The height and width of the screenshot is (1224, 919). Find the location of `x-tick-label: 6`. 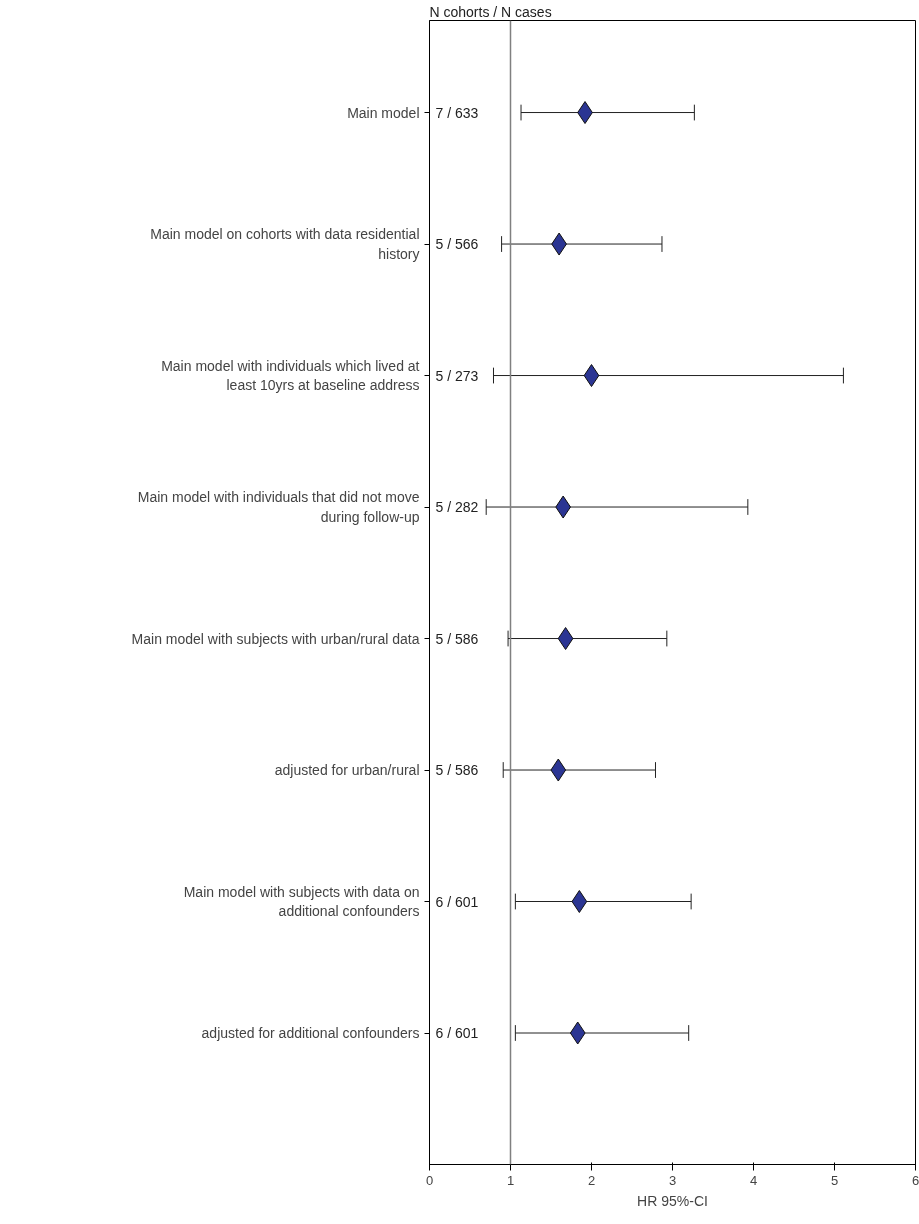

x-tick-label: 6 is located at coordinates (915, 1180).